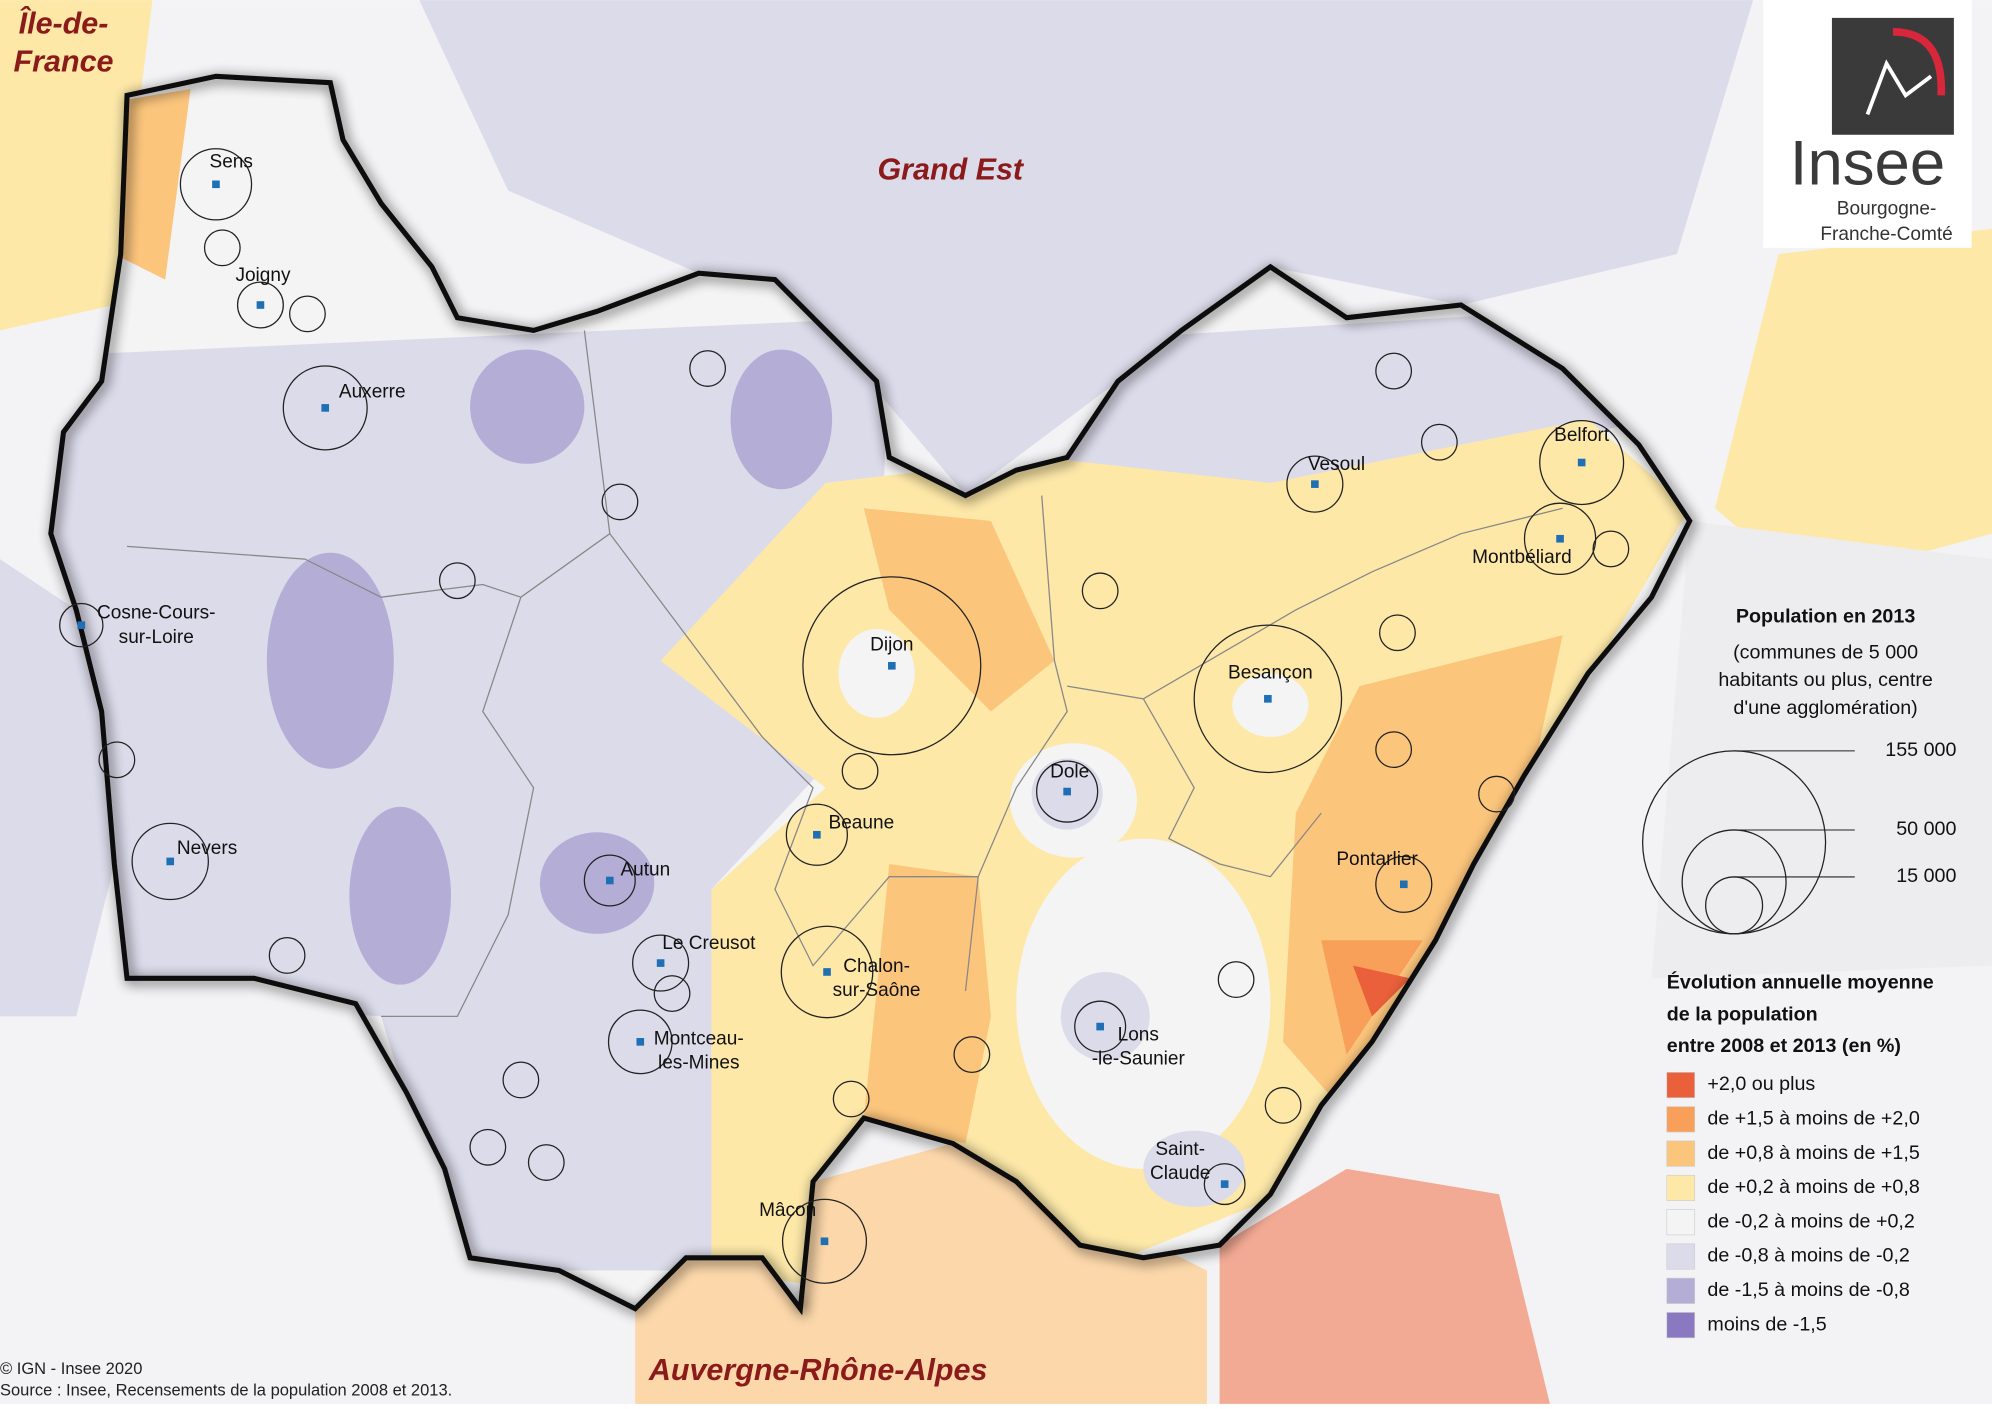 The width and height of the screenshot is (1992, 1409). What do you see at coordinates (1920, 750) in the screenshot?
I see `legend-size-label: 155 000` at bounding box center [1920, 750].